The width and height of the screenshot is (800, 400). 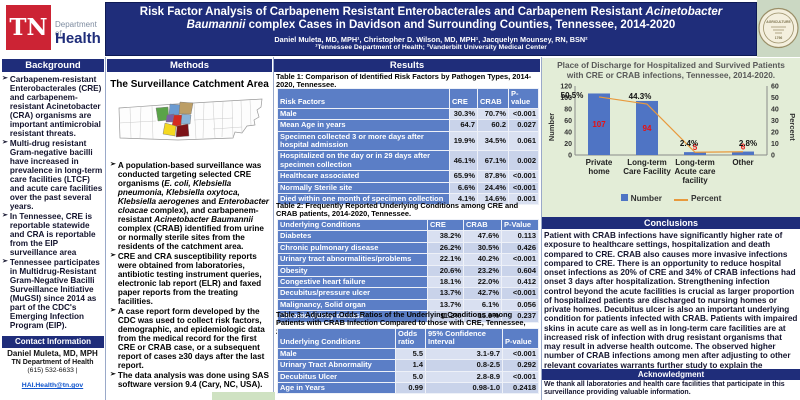 What do you see at coordinates (520, 270) in the screenshot?
I see `table-cell: 0.604` at bounding box center [520, 270].